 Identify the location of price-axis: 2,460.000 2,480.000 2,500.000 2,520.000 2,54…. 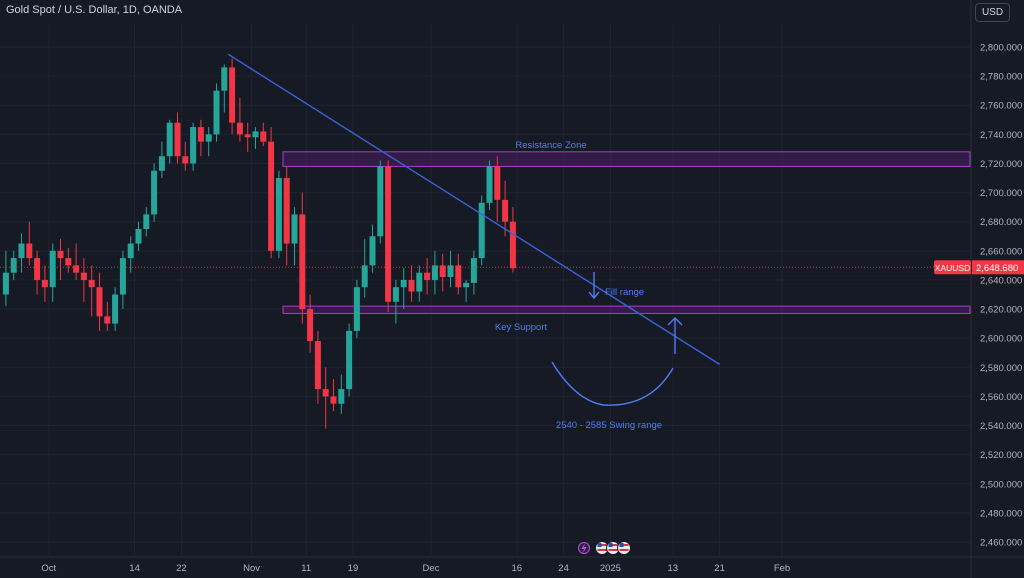
(979, 296).